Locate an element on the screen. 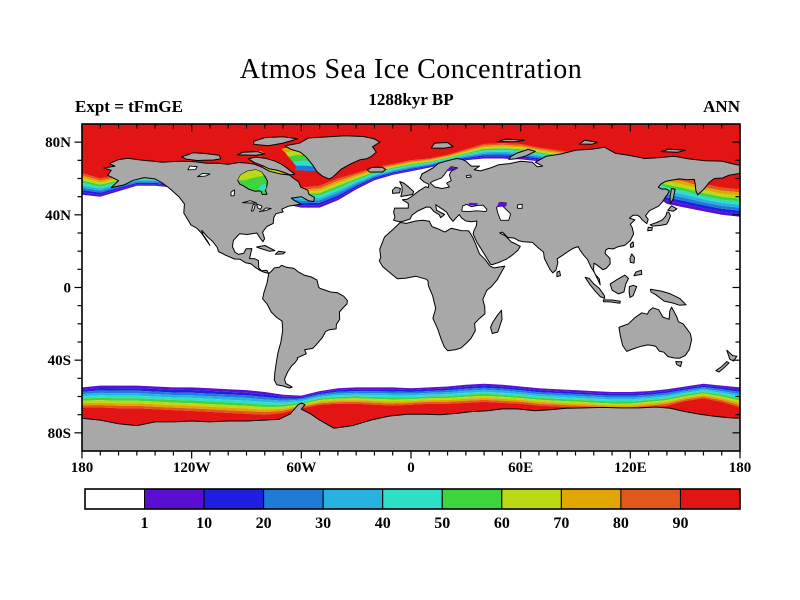 The height and width of the screenshot is (600, 800). land-victoria-banks-islands is located at coordinates (201, 156).